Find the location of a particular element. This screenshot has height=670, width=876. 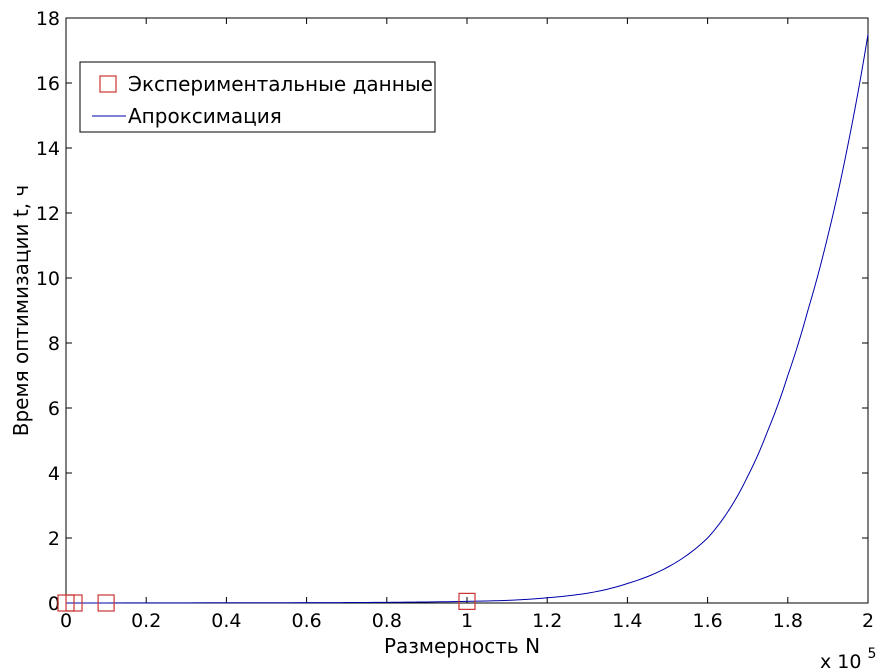

x-axis-multiplier: x 10 5 is located at coordinates (848, 658).